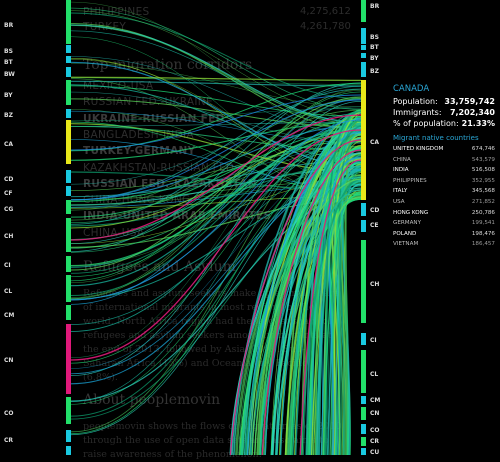 Image resolution: width=500 pixels, height=462 pixels. I want to click on left-country-code: CR, so click(9, 440).